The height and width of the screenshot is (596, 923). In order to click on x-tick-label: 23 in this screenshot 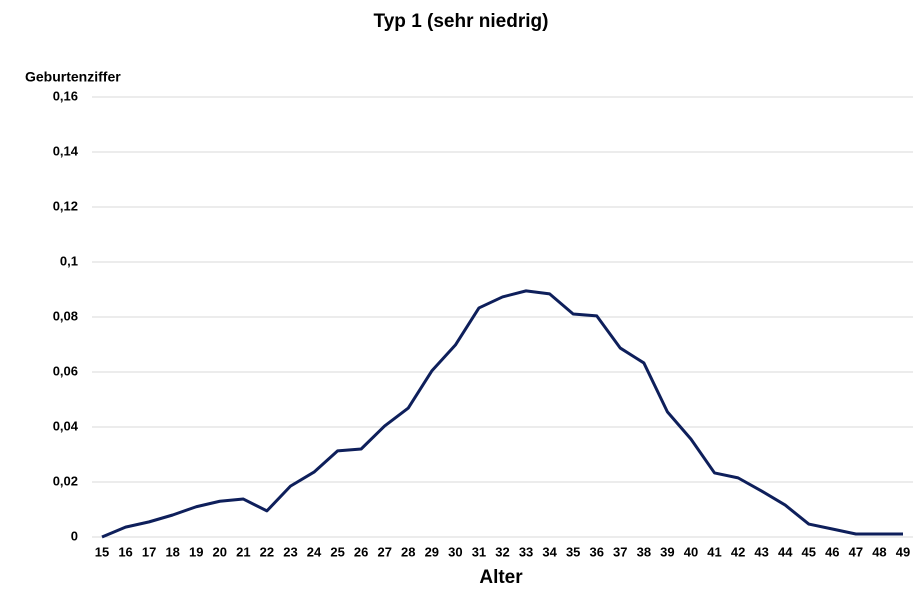, I will do `click(290, 551)`.